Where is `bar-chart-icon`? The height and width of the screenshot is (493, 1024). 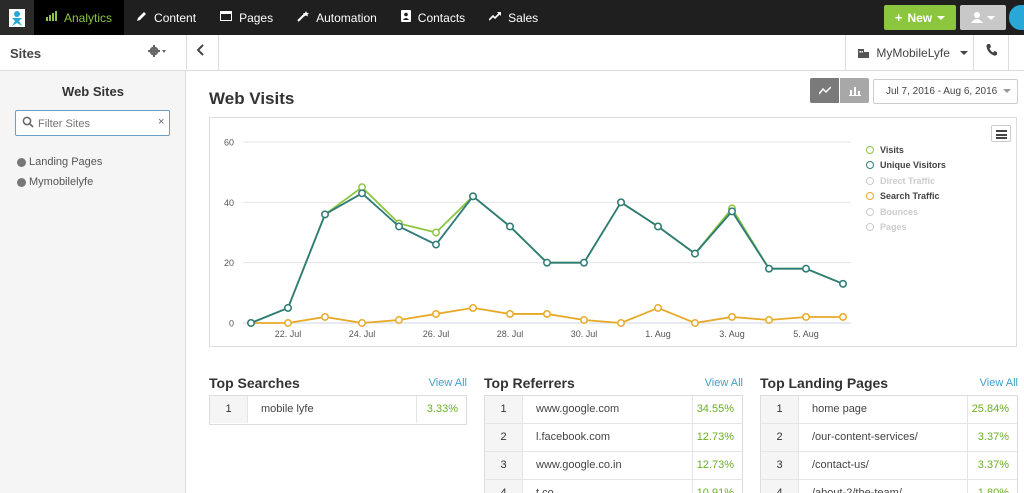
bar-chart-icon is located at coordinates (51, 17).